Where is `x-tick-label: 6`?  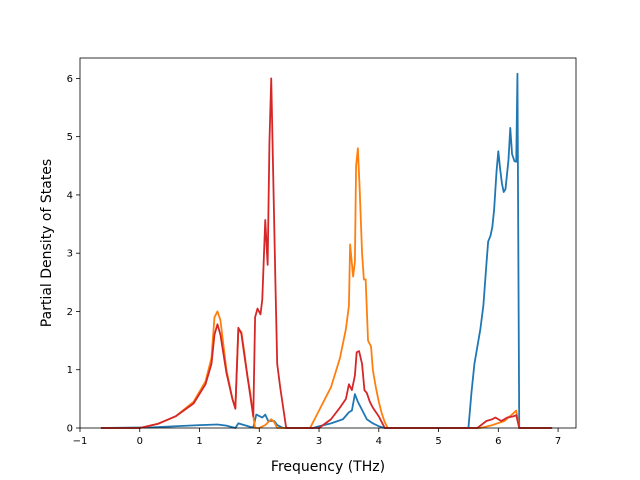 x-tick-label: 6 is located at coordinates (498, 441).